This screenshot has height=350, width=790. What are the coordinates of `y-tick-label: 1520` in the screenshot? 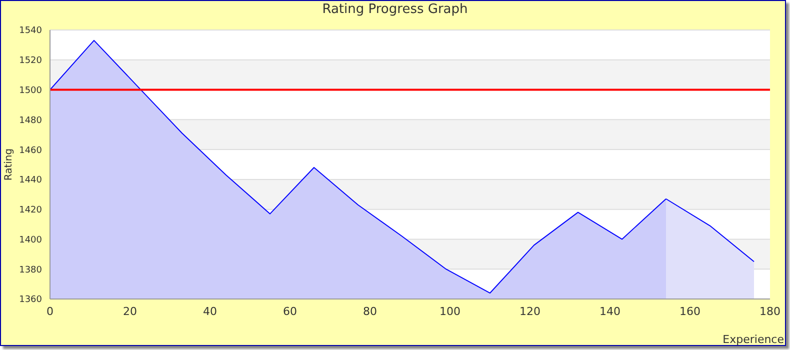 It's located at (30, 61).